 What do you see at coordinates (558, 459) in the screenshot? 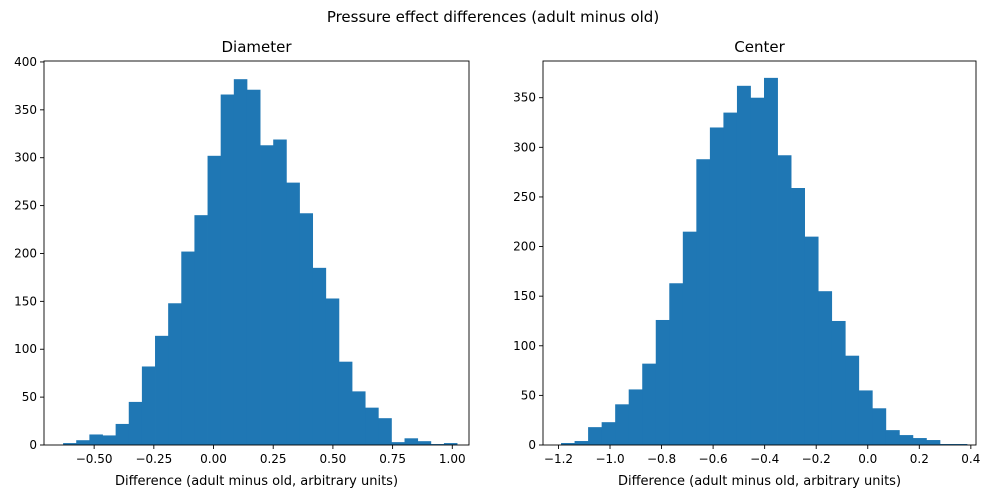
I see `x-tick-label: −1.2` at bounding box center [558, 459].